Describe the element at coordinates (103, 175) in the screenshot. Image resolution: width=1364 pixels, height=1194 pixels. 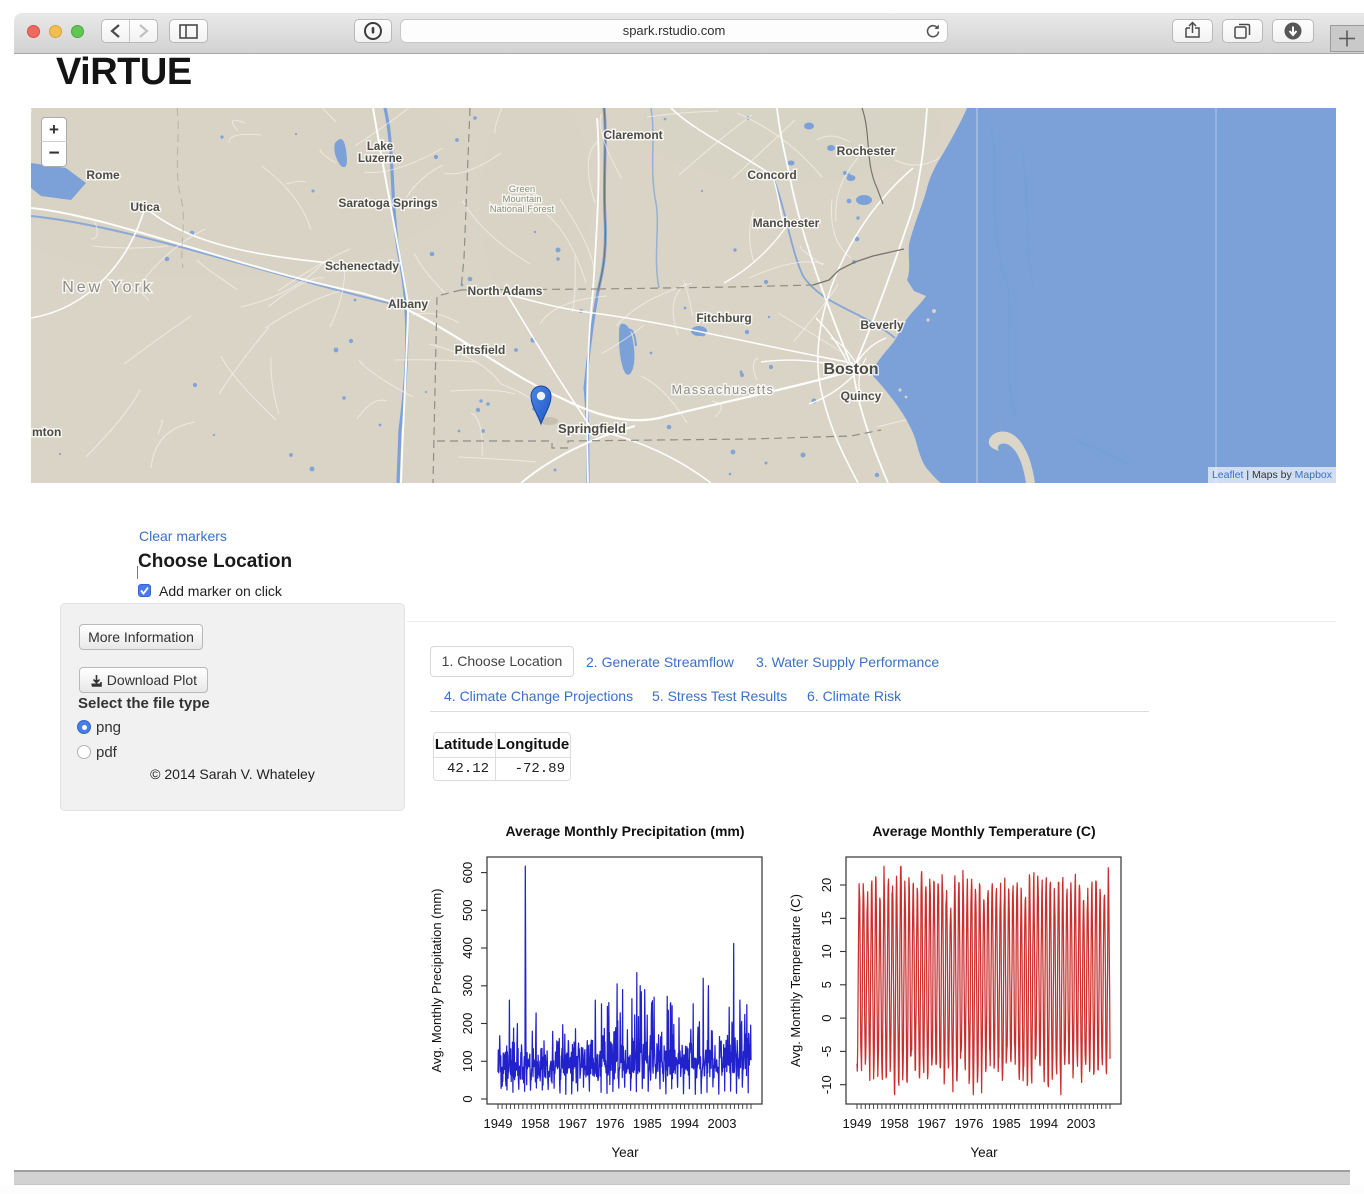
I see `svg-text: Rome` at that location.